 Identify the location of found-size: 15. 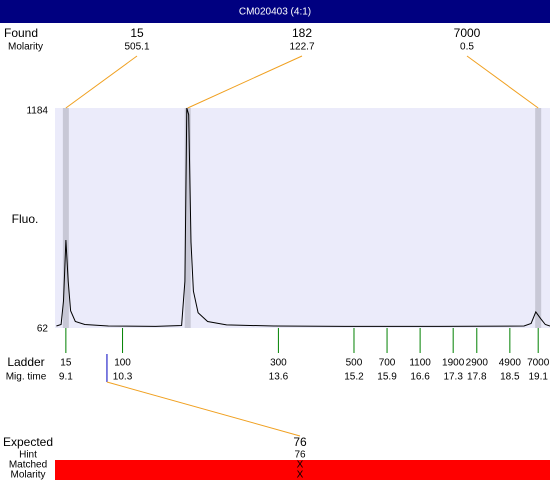
(137, 33).